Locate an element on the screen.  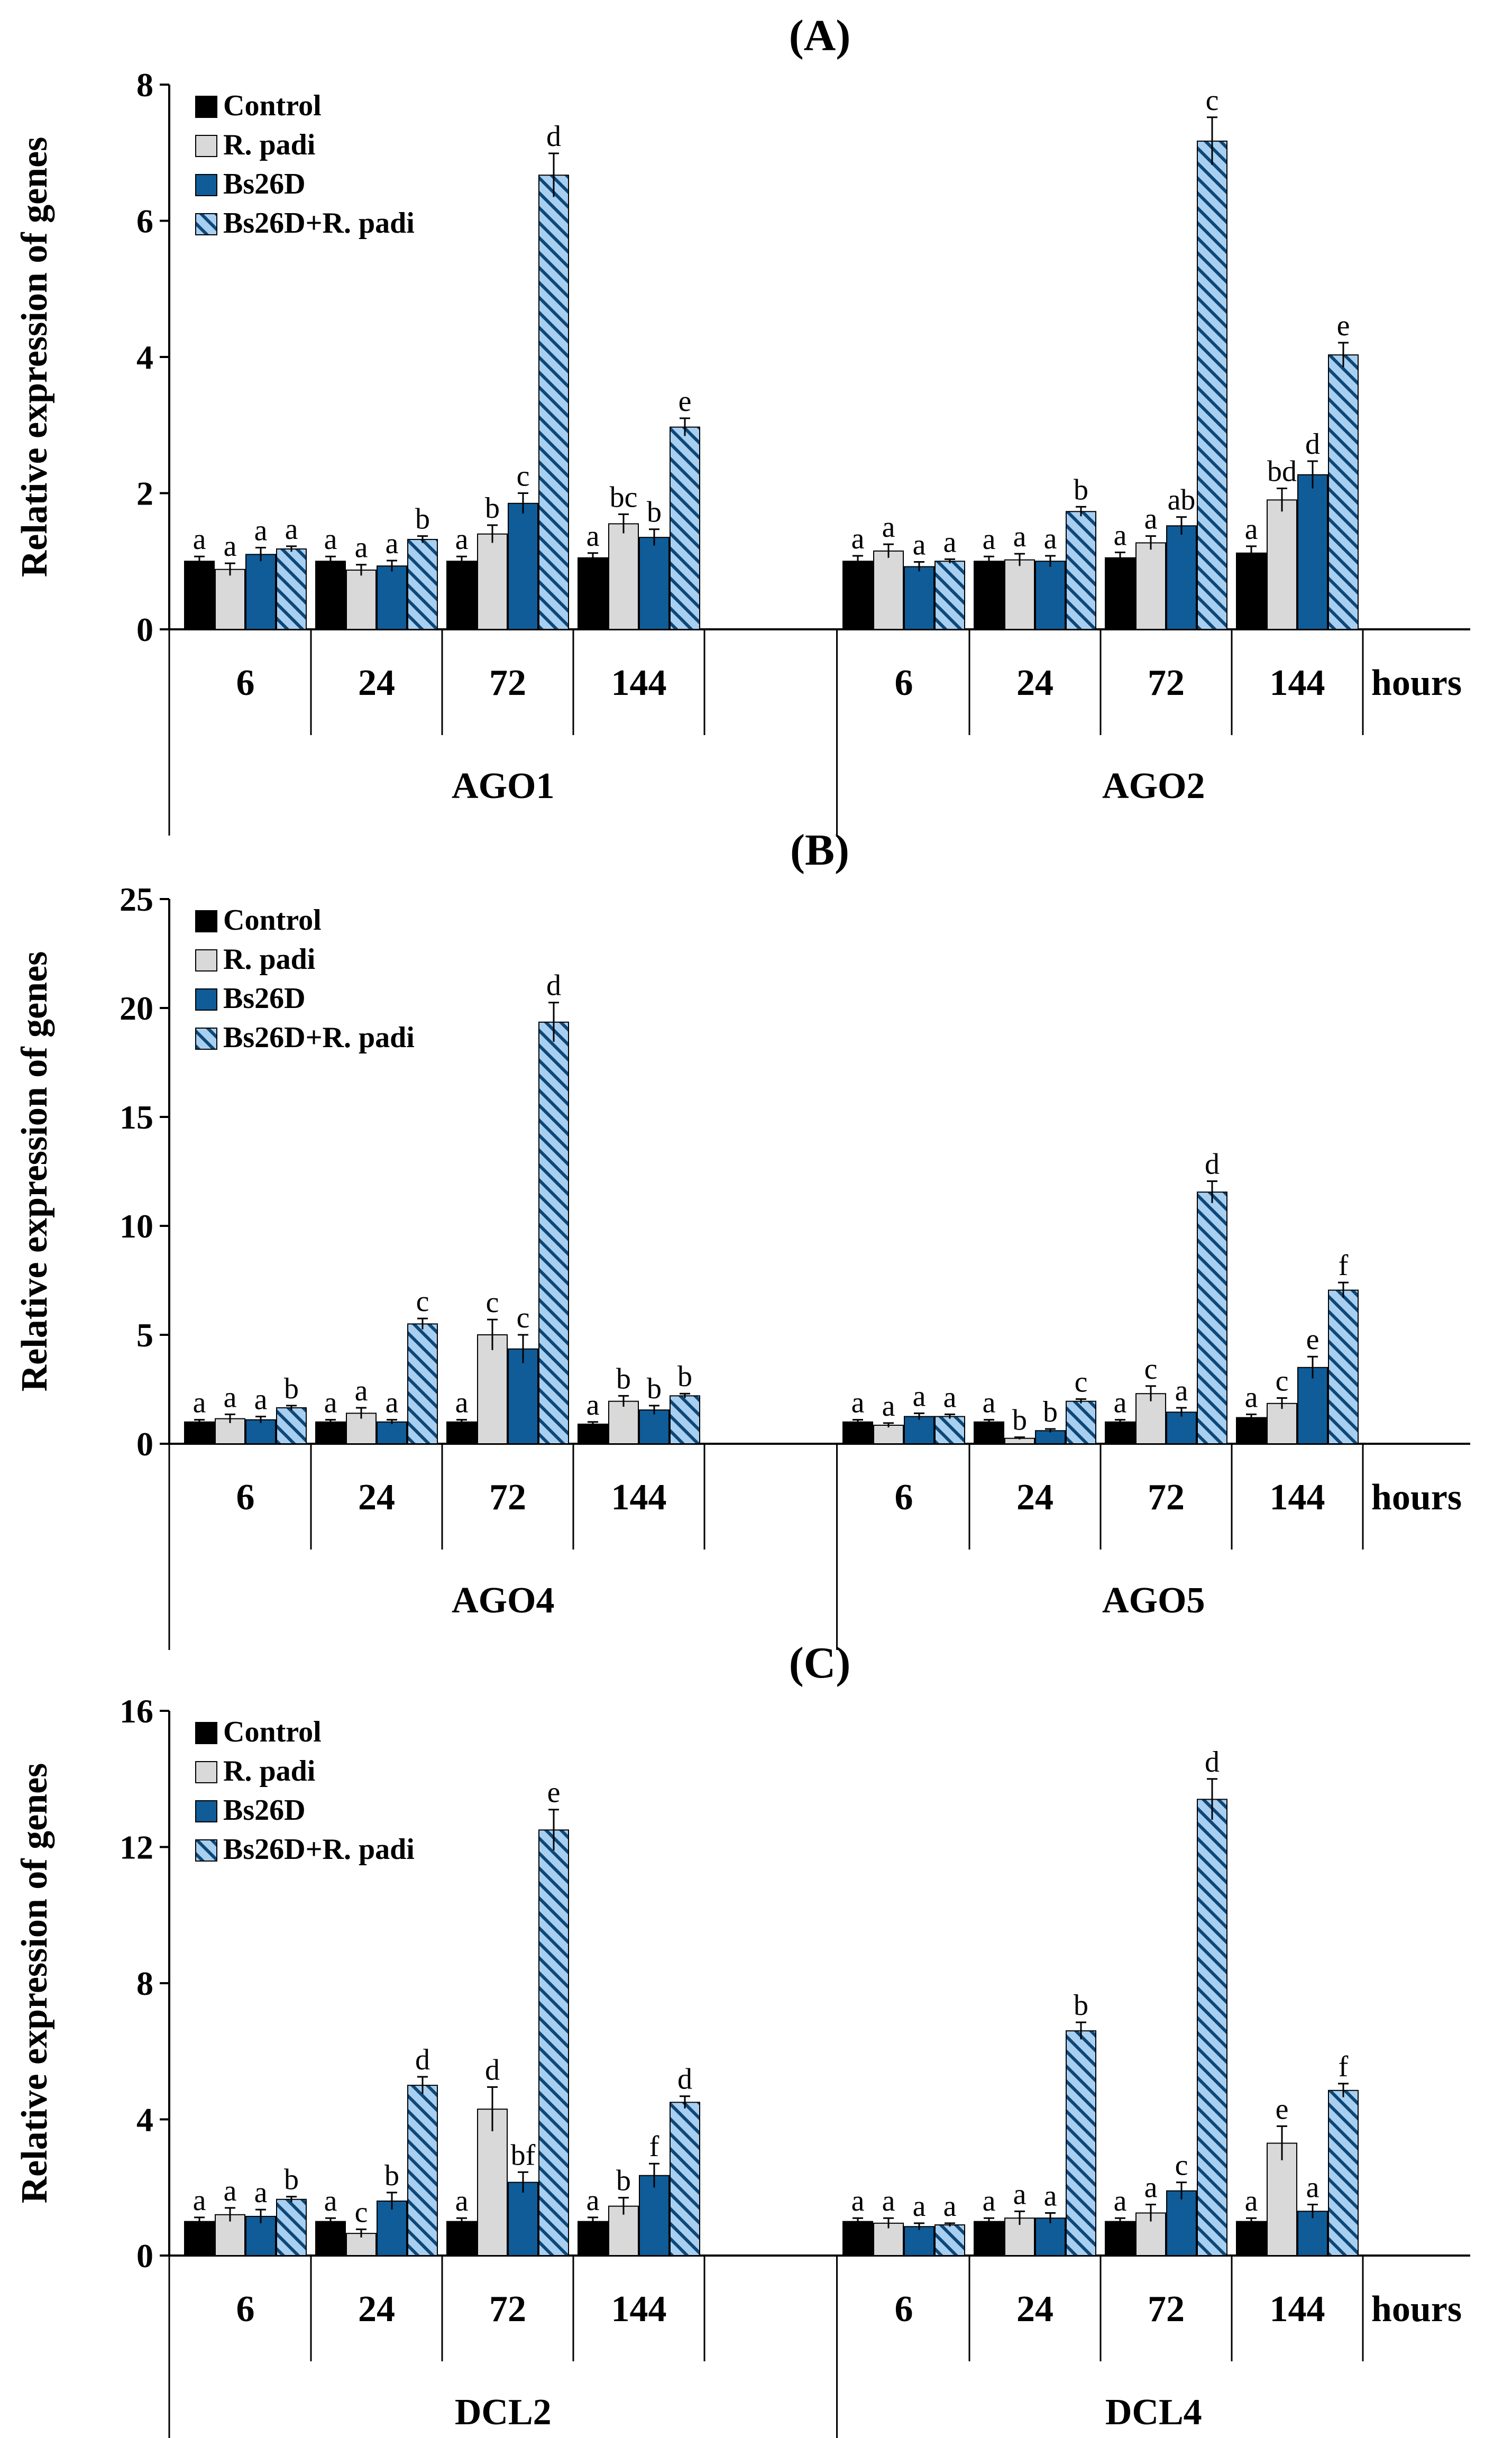
y-tick-label: 10 is located at coordinates (136, 1226).